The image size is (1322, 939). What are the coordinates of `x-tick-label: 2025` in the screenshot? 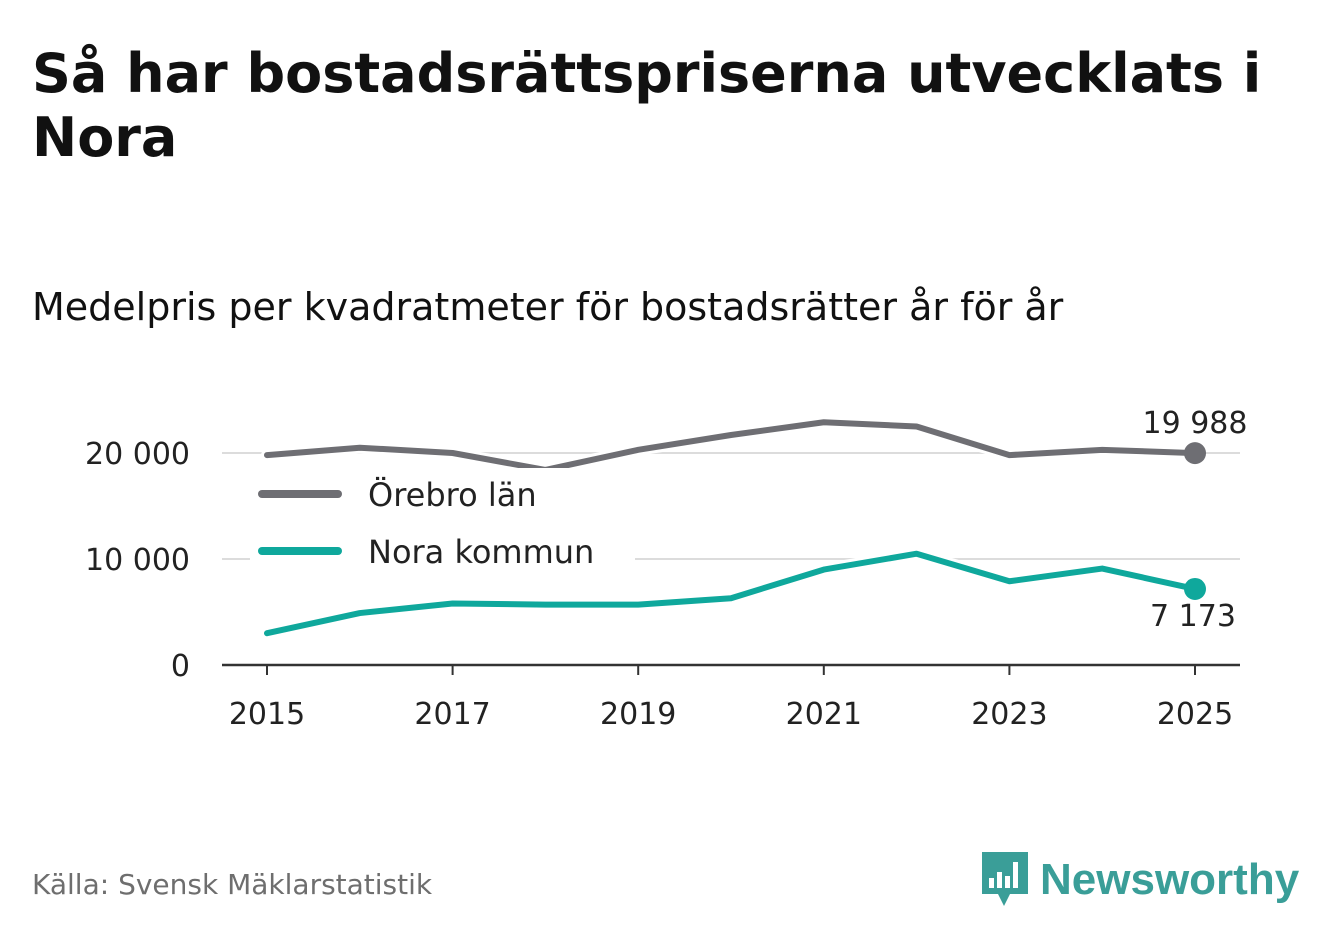 It's located at (1195, 714).